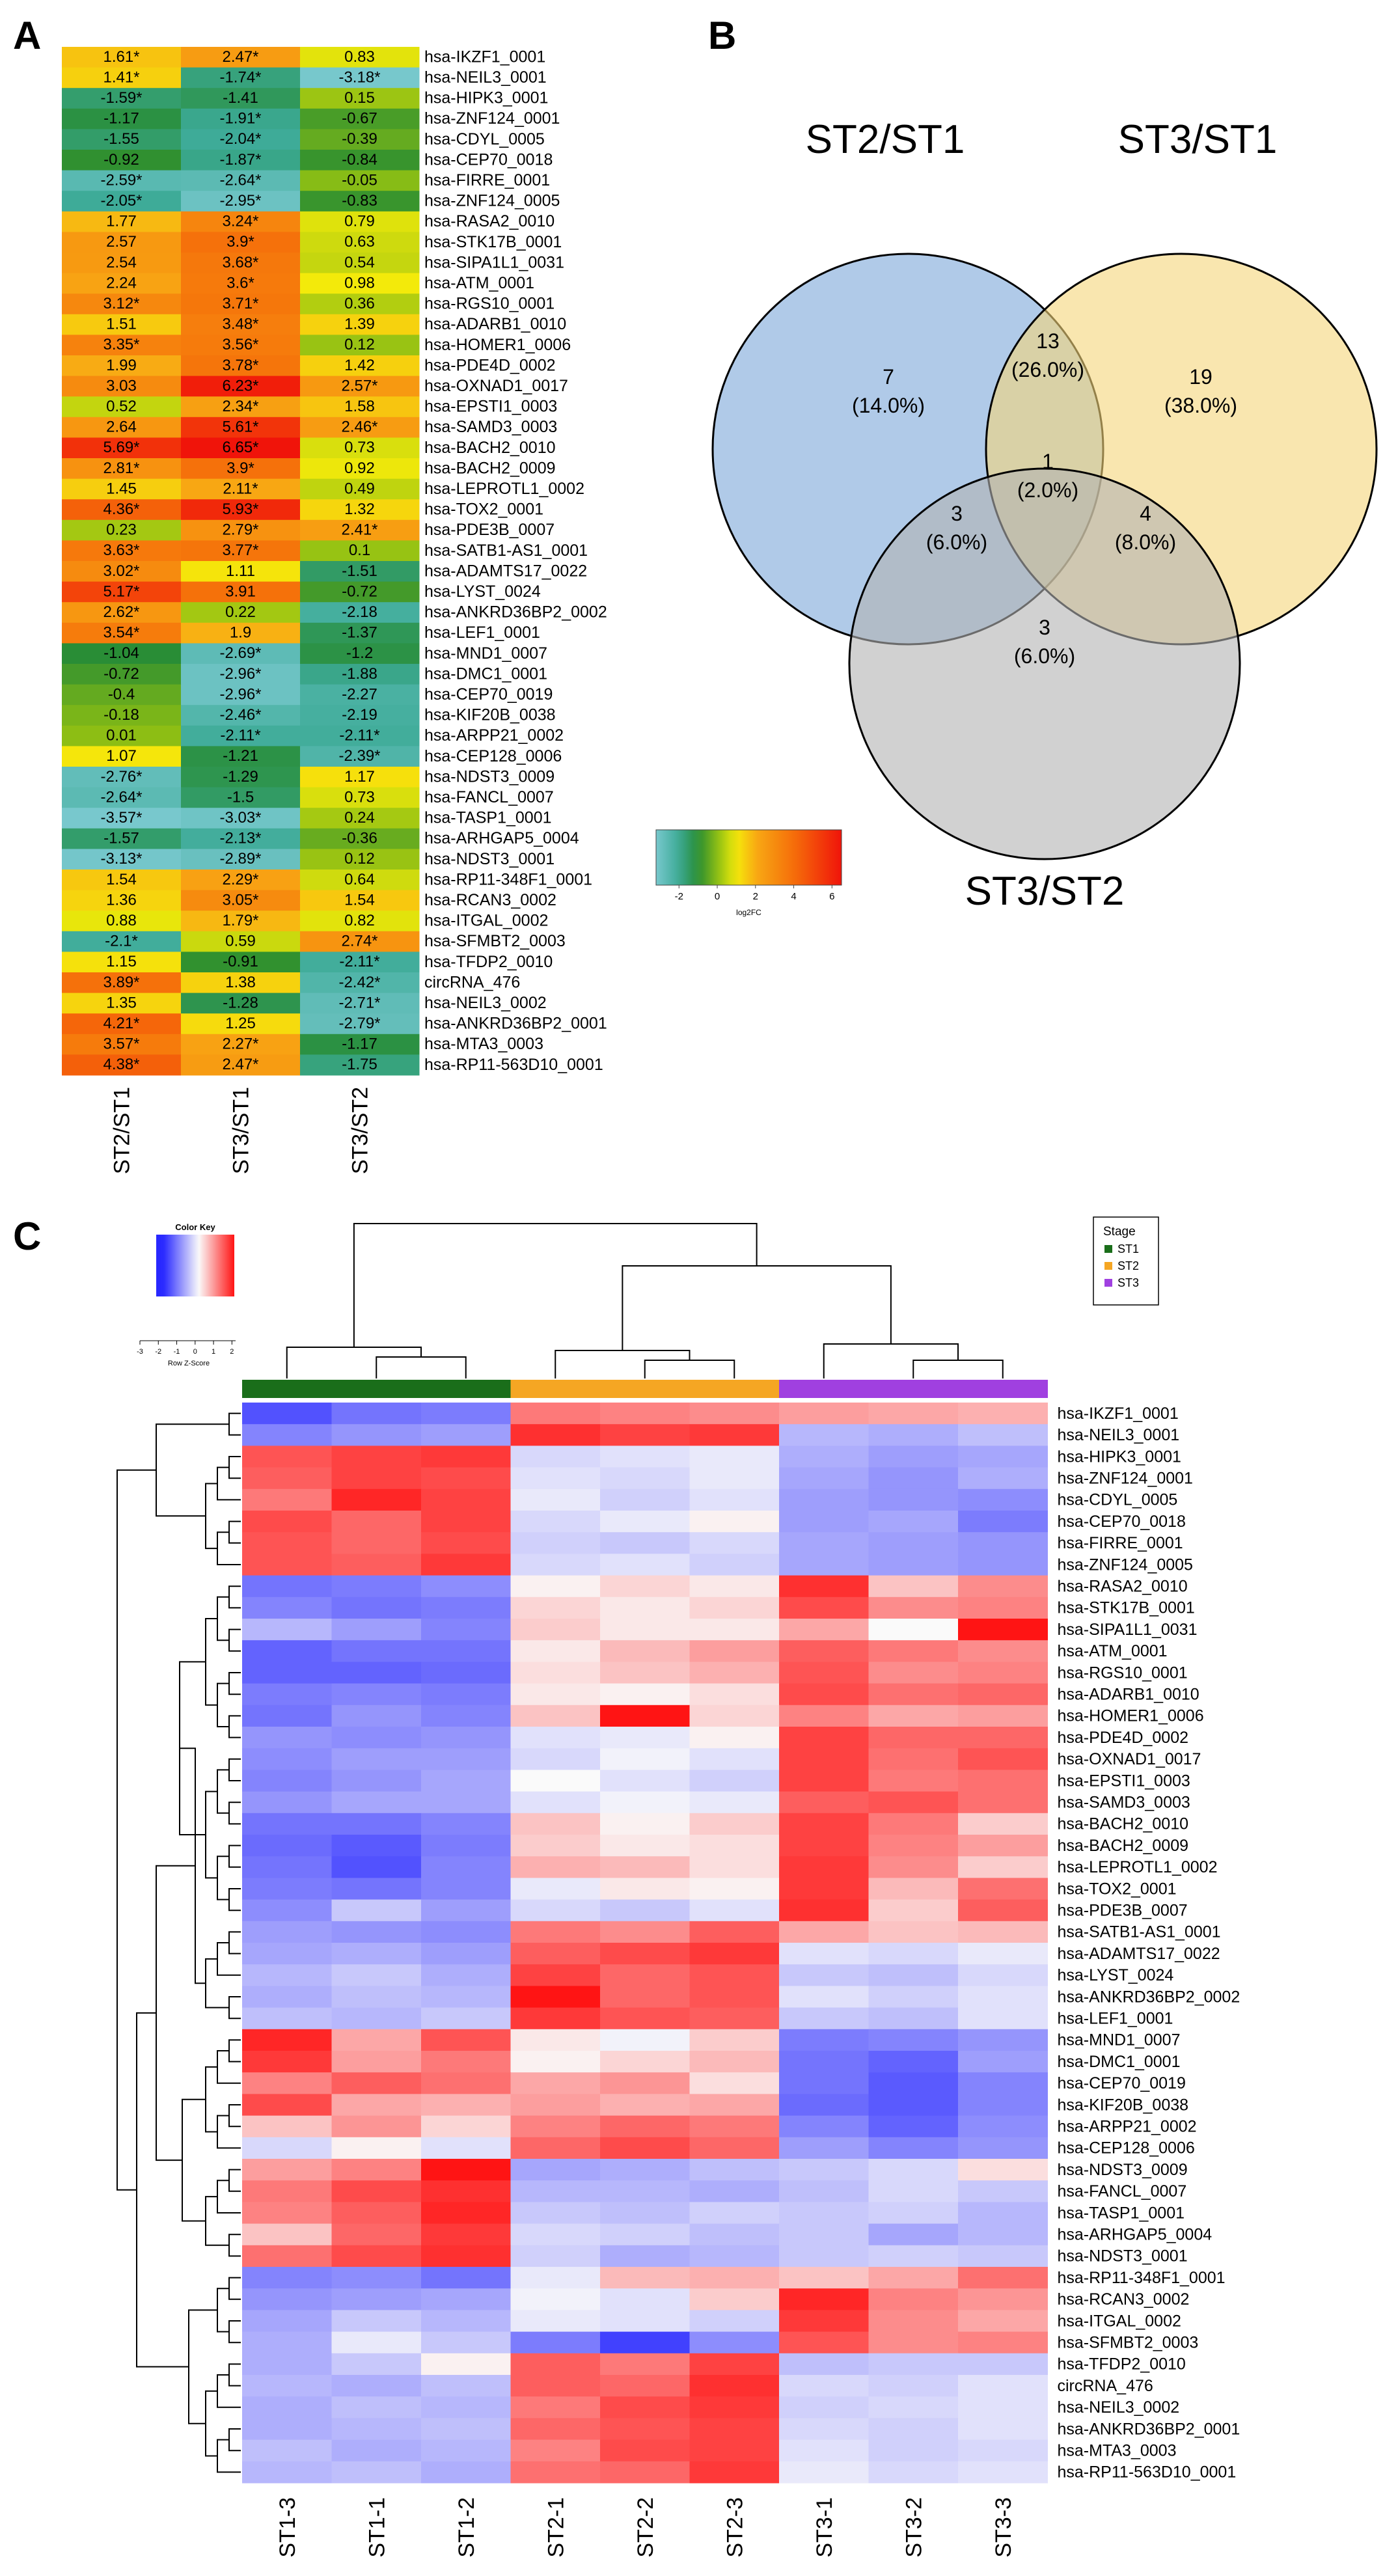 The height and width of the screenshot is (2576, 1398). What do you see at coordinates (121, 1024) in the screenshot?
I see `fc-value: 4.21*` at bounding box center [121, 1024].